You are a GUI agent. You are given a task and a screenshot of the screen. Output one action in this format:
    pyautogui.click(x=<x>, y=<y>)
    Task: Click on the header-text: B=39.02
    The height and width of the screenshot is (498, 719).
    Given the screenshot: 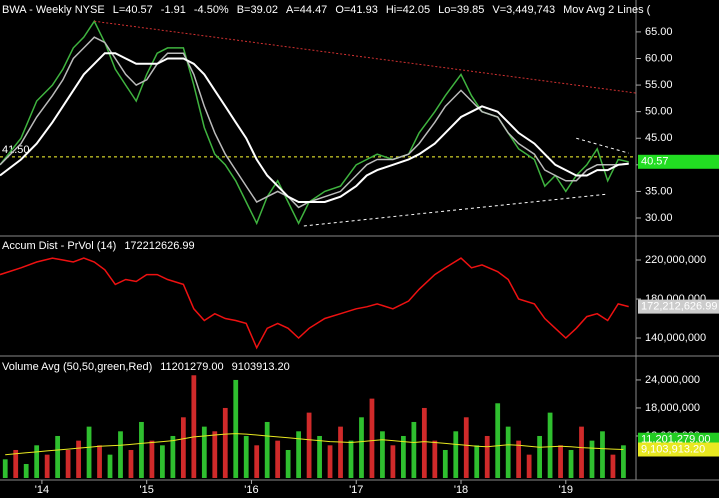 What is the action you would take?
    pyautogui.click(x=257, y=10)
    